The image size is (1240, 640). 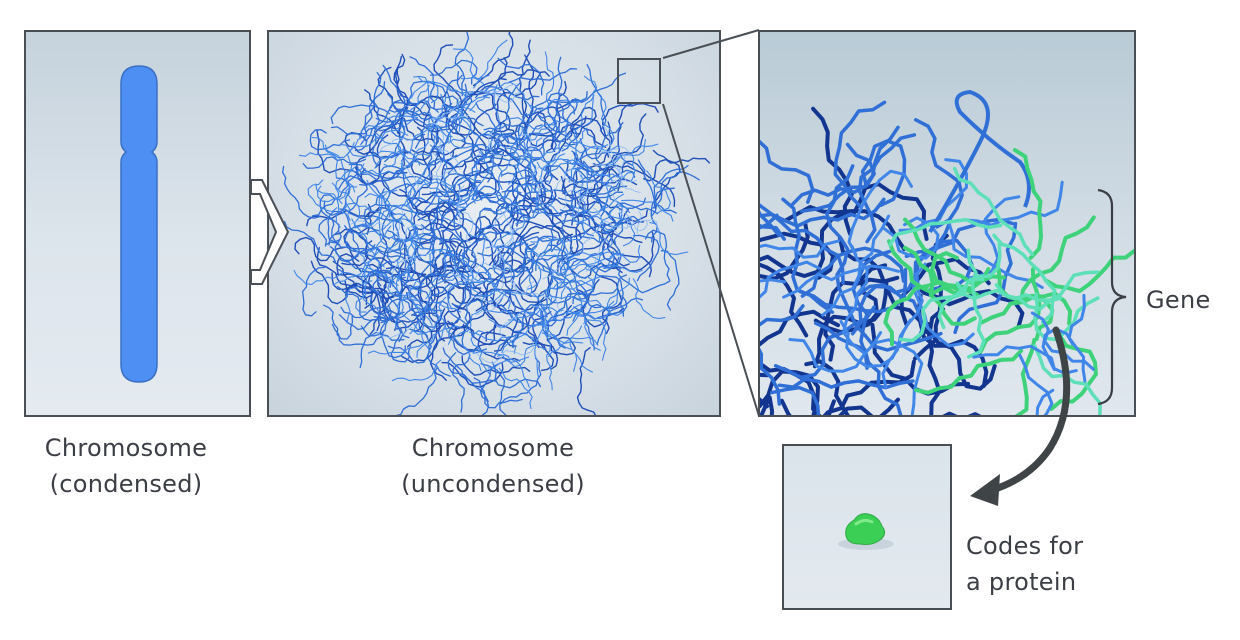 I want to click on codes-arrow-head-icon, so click(x=985, y=490).